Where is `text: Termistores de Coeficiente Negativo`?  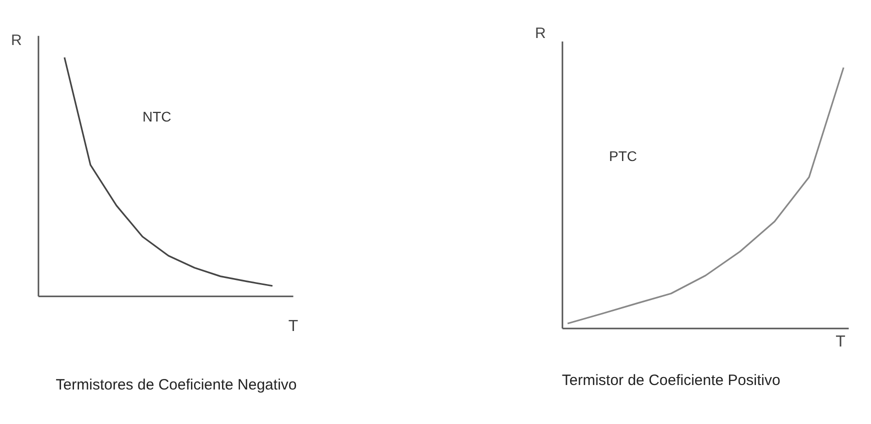
text: Termistores de Coeficiente Negativo is located at coordinates (176, 385).